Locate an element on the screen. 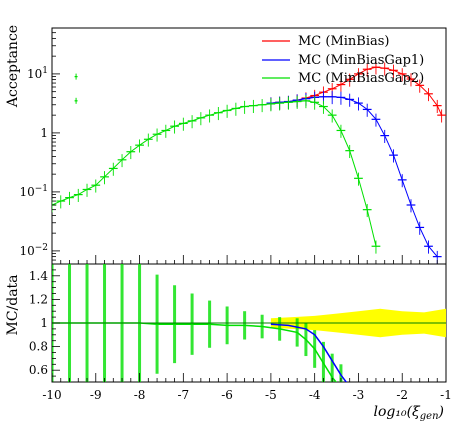  x-tick-label: -6 is located at coordinates (227, 395).